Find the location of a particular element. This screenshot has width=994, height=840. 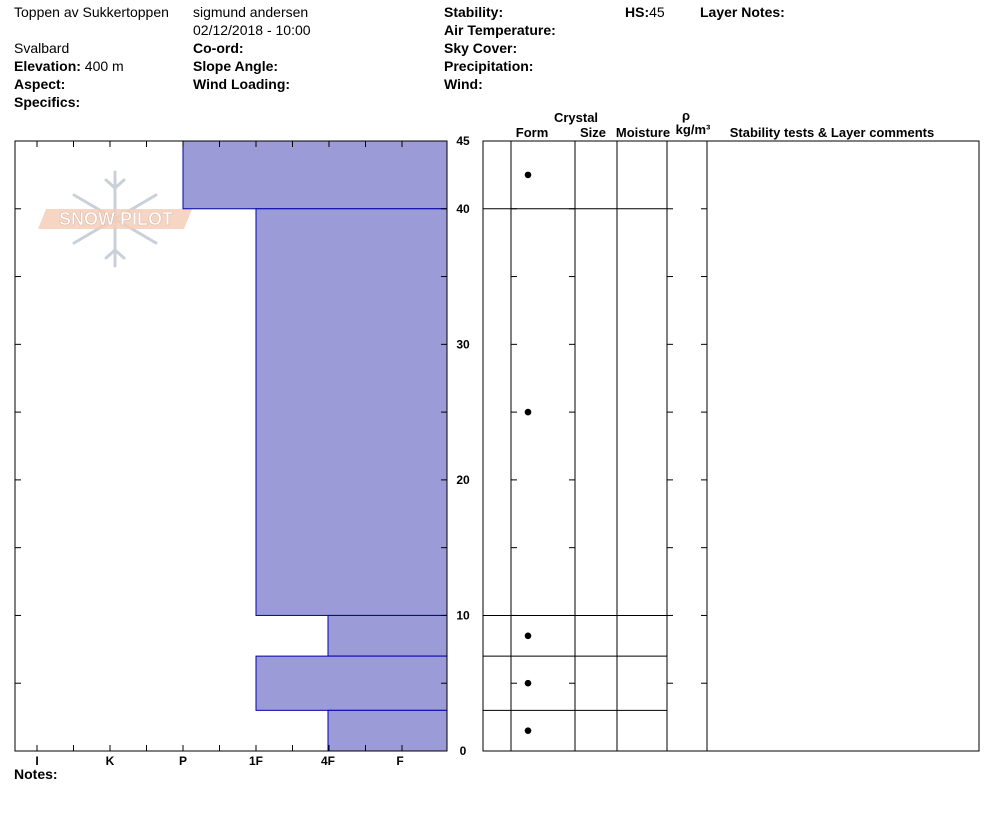

aspect-label: Aspect: is located at coordinates (40, 84).